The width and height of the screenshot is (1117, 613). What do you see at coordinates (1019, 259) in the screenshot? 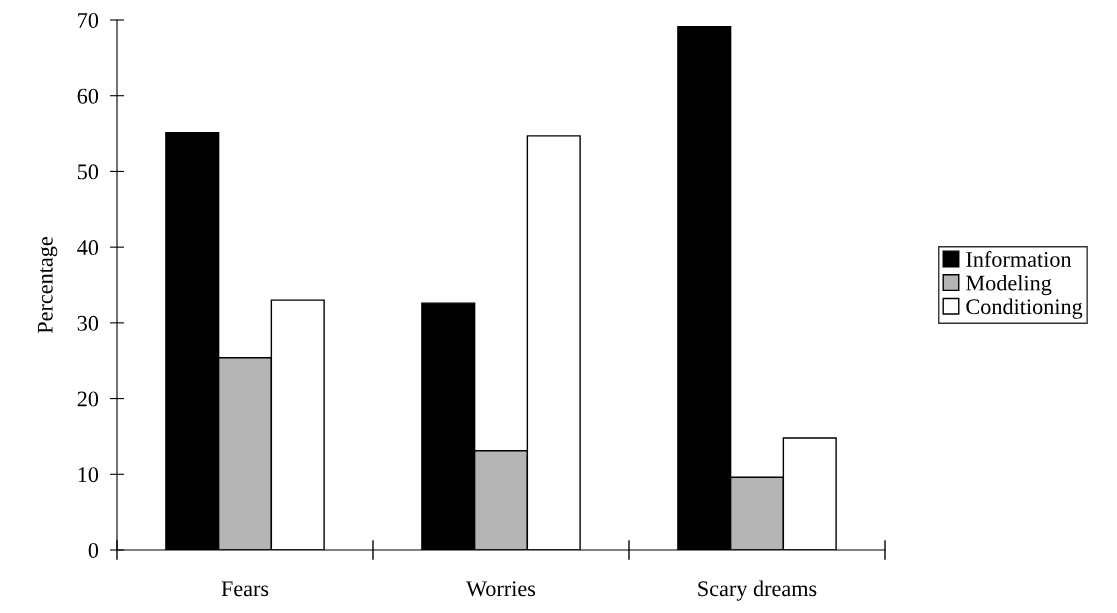
I see `legend-label: Information` at bounding box center [1019, 259].